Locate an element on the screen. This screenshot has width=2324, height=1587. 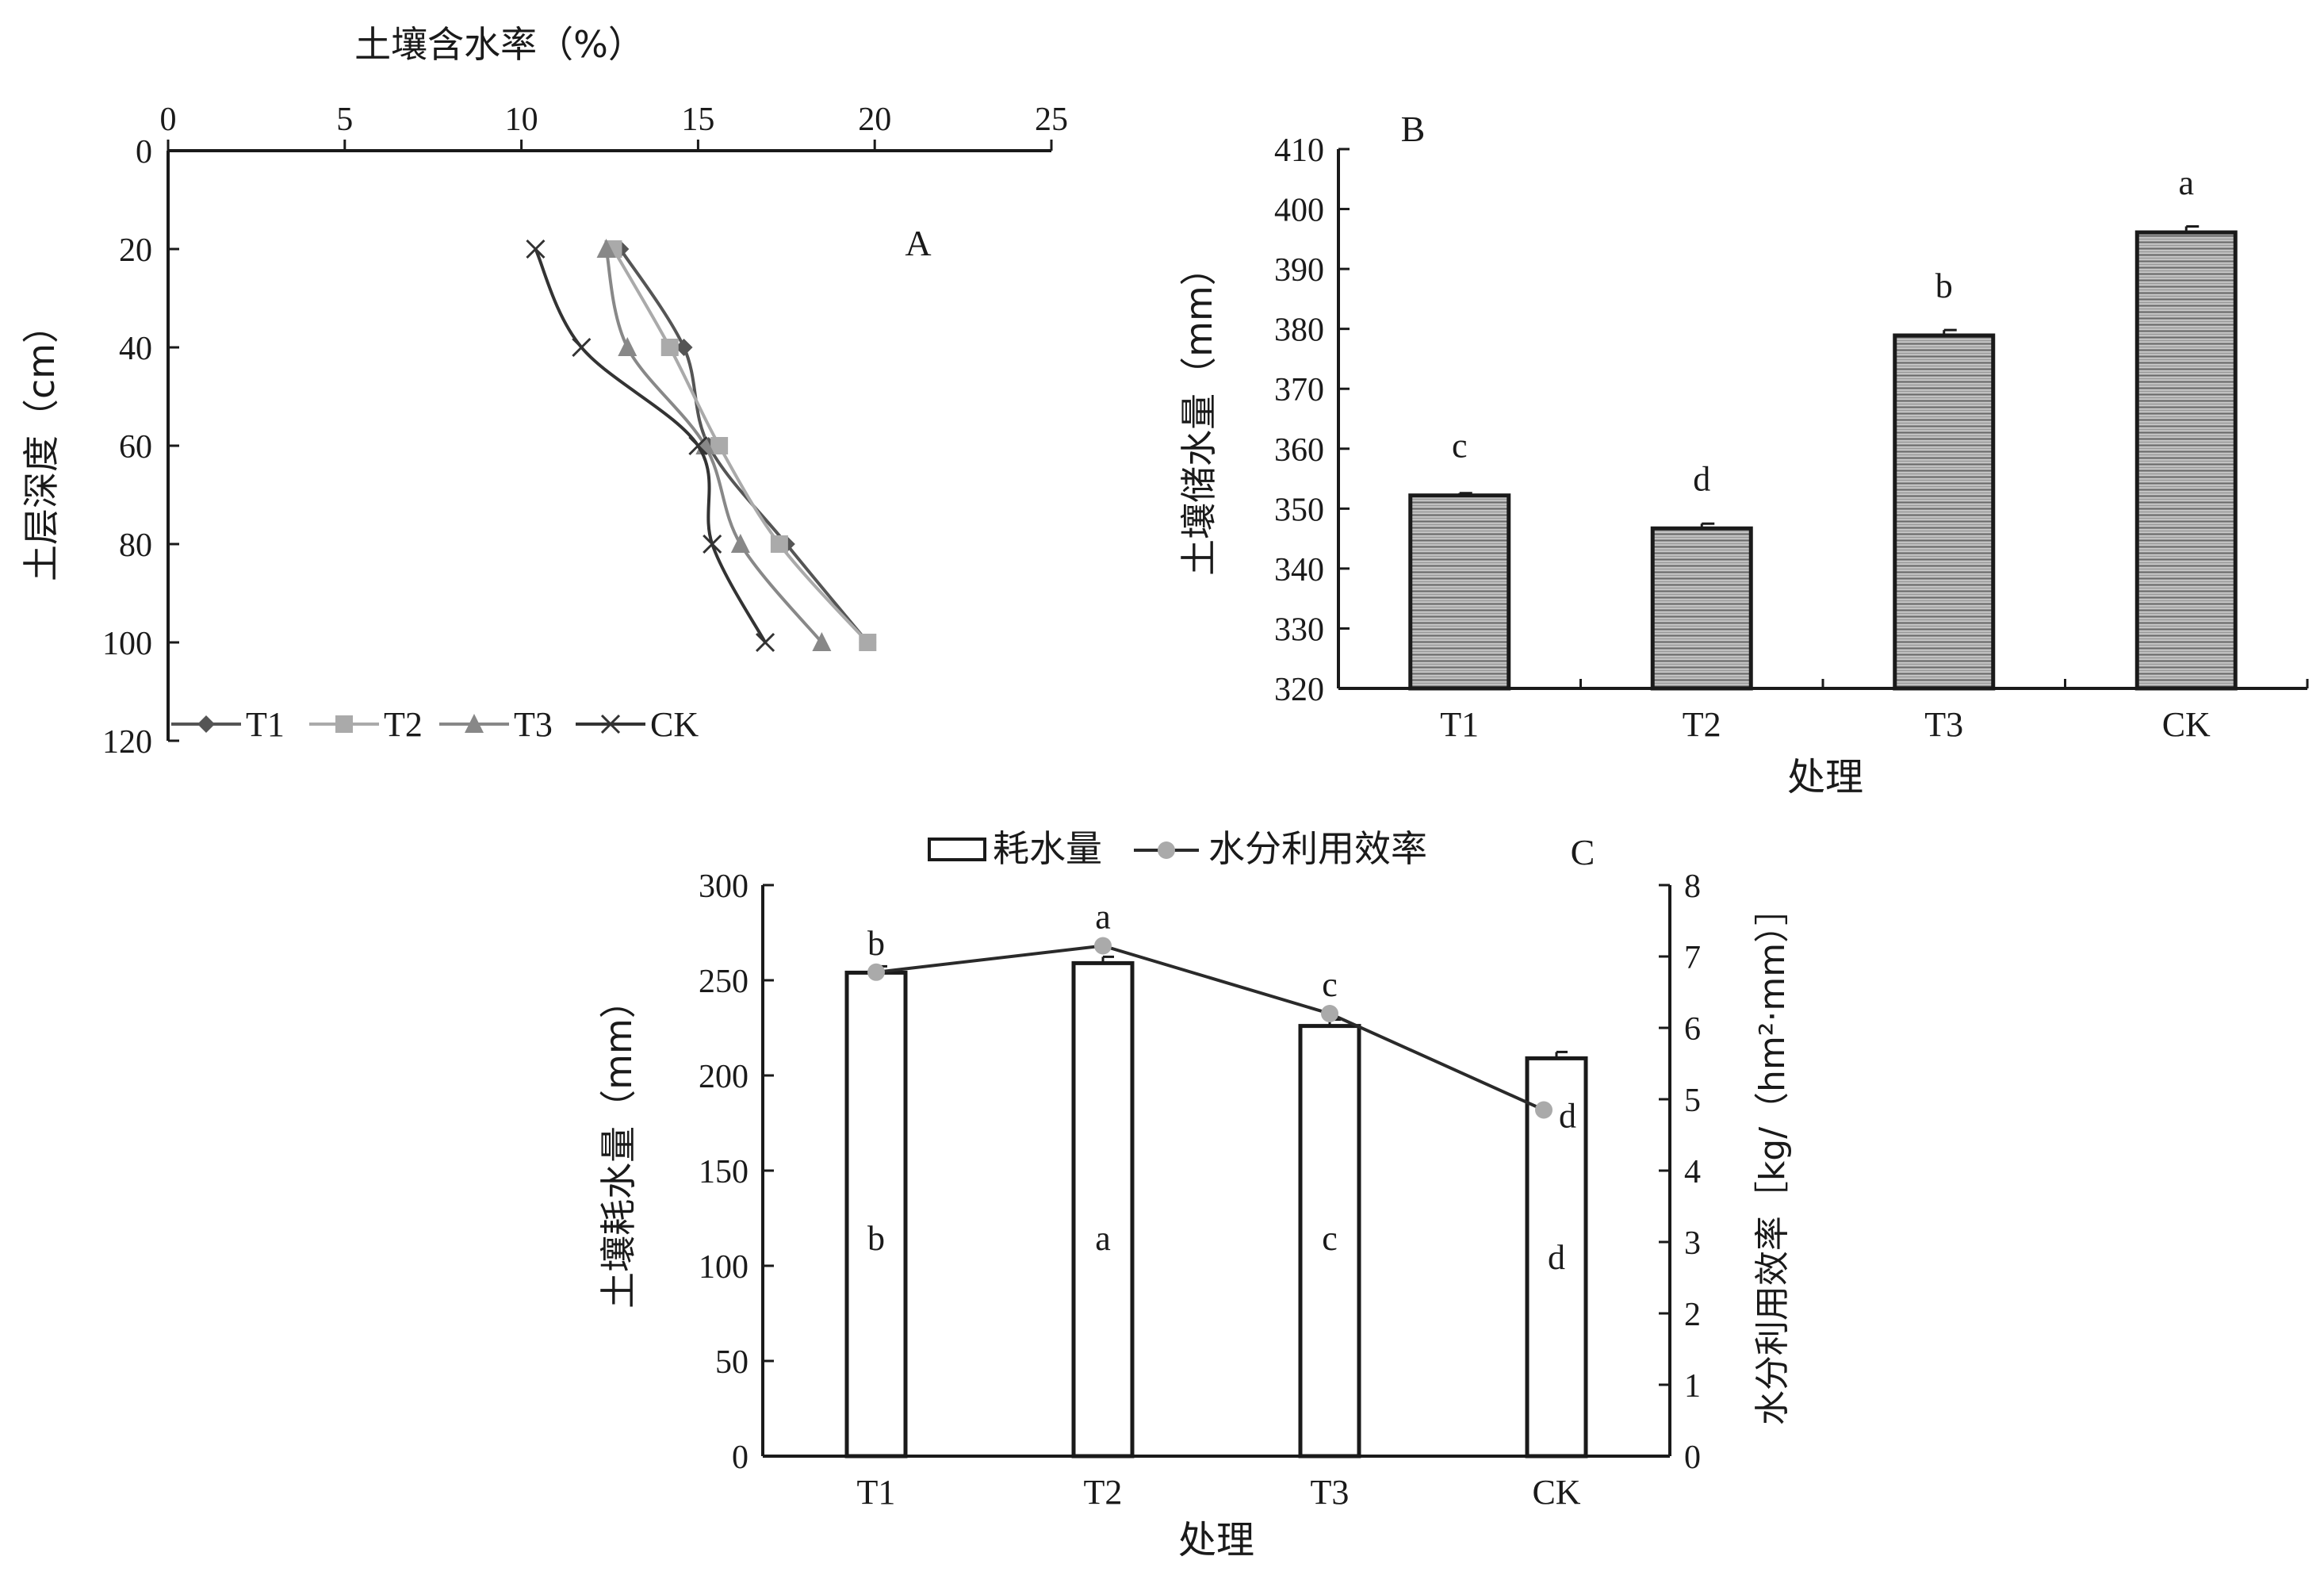
panel-c-y2-tick-label: 8 is located at coordinates (1692, 887).